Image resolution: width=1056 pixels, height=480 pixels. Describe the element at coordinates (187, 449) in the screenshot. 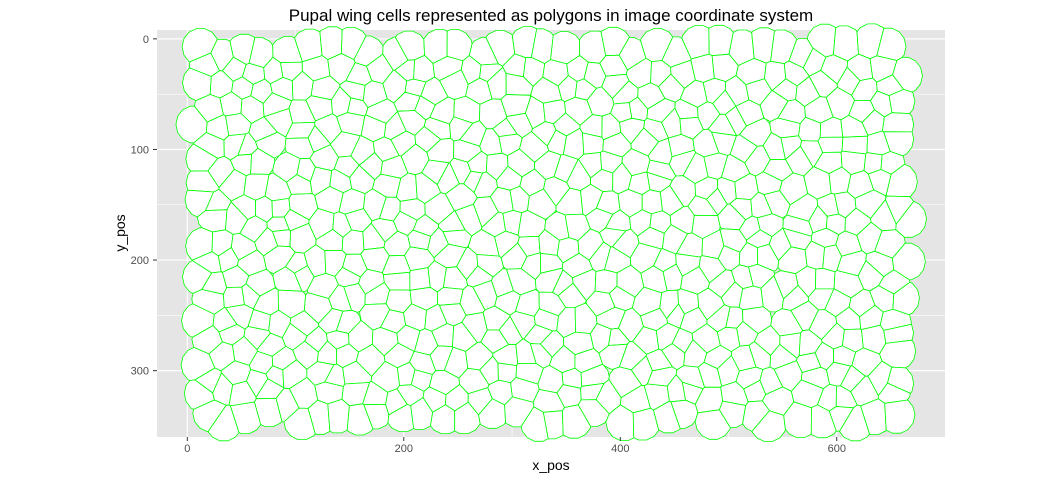

I see `x-tick-label: 0` at that location.